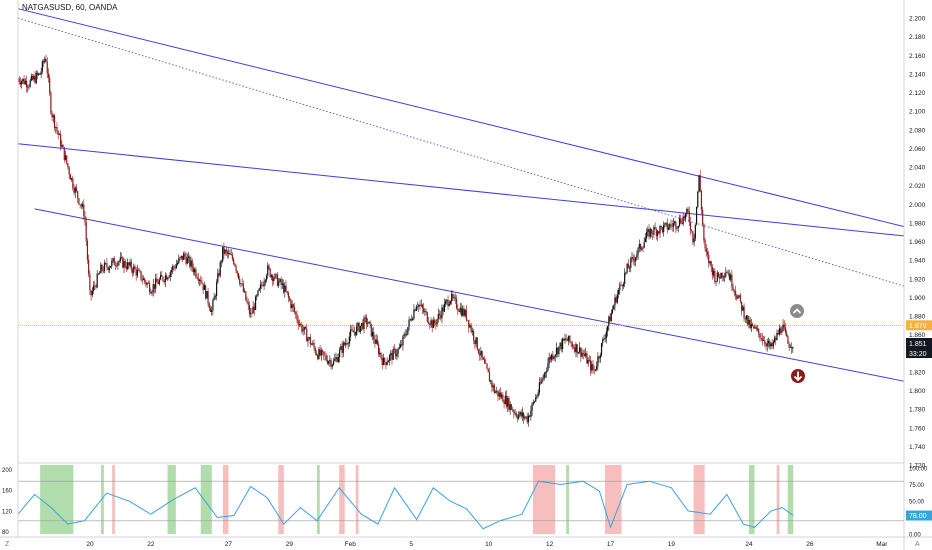  Describe the element at coordinates (810, 544) in the screenshot. I see `time-tick-label: 26` at that location.